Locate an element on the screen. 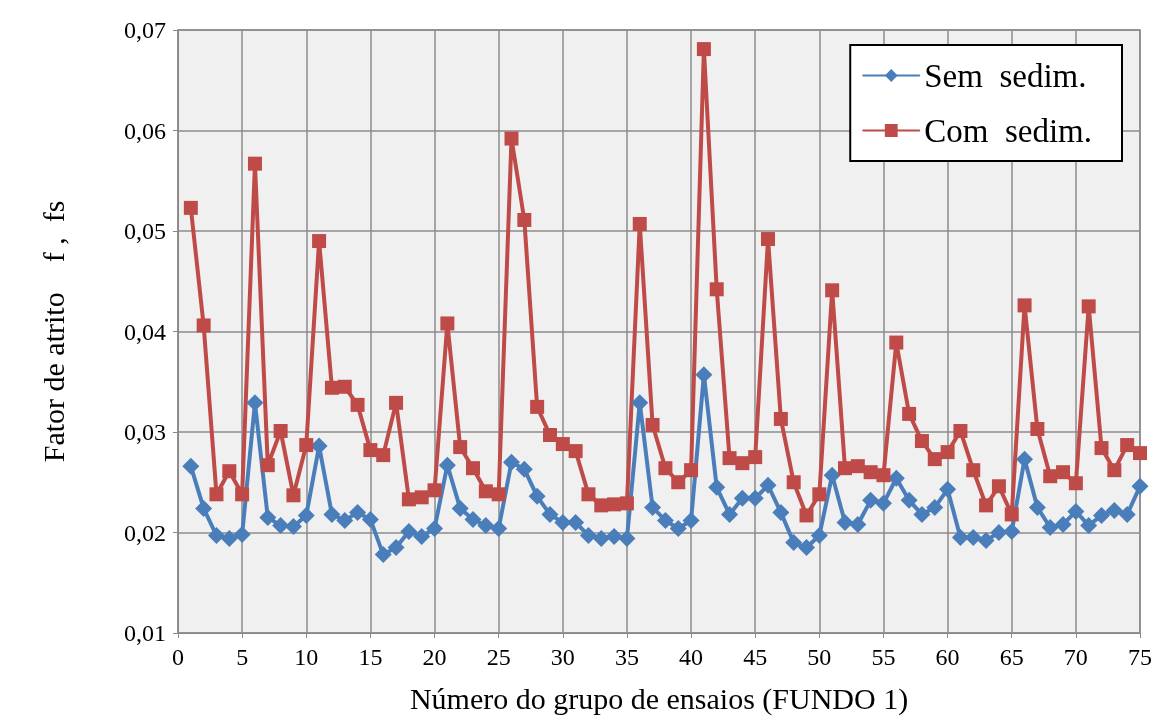  y-tick-label: 0,07 is located at coordinates (145, 30).